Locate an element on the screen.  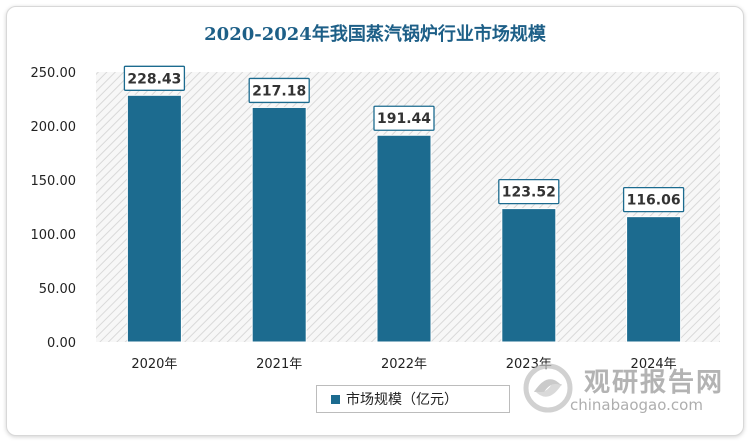
swirl-logo-icon is located at coordinates (548, 388).